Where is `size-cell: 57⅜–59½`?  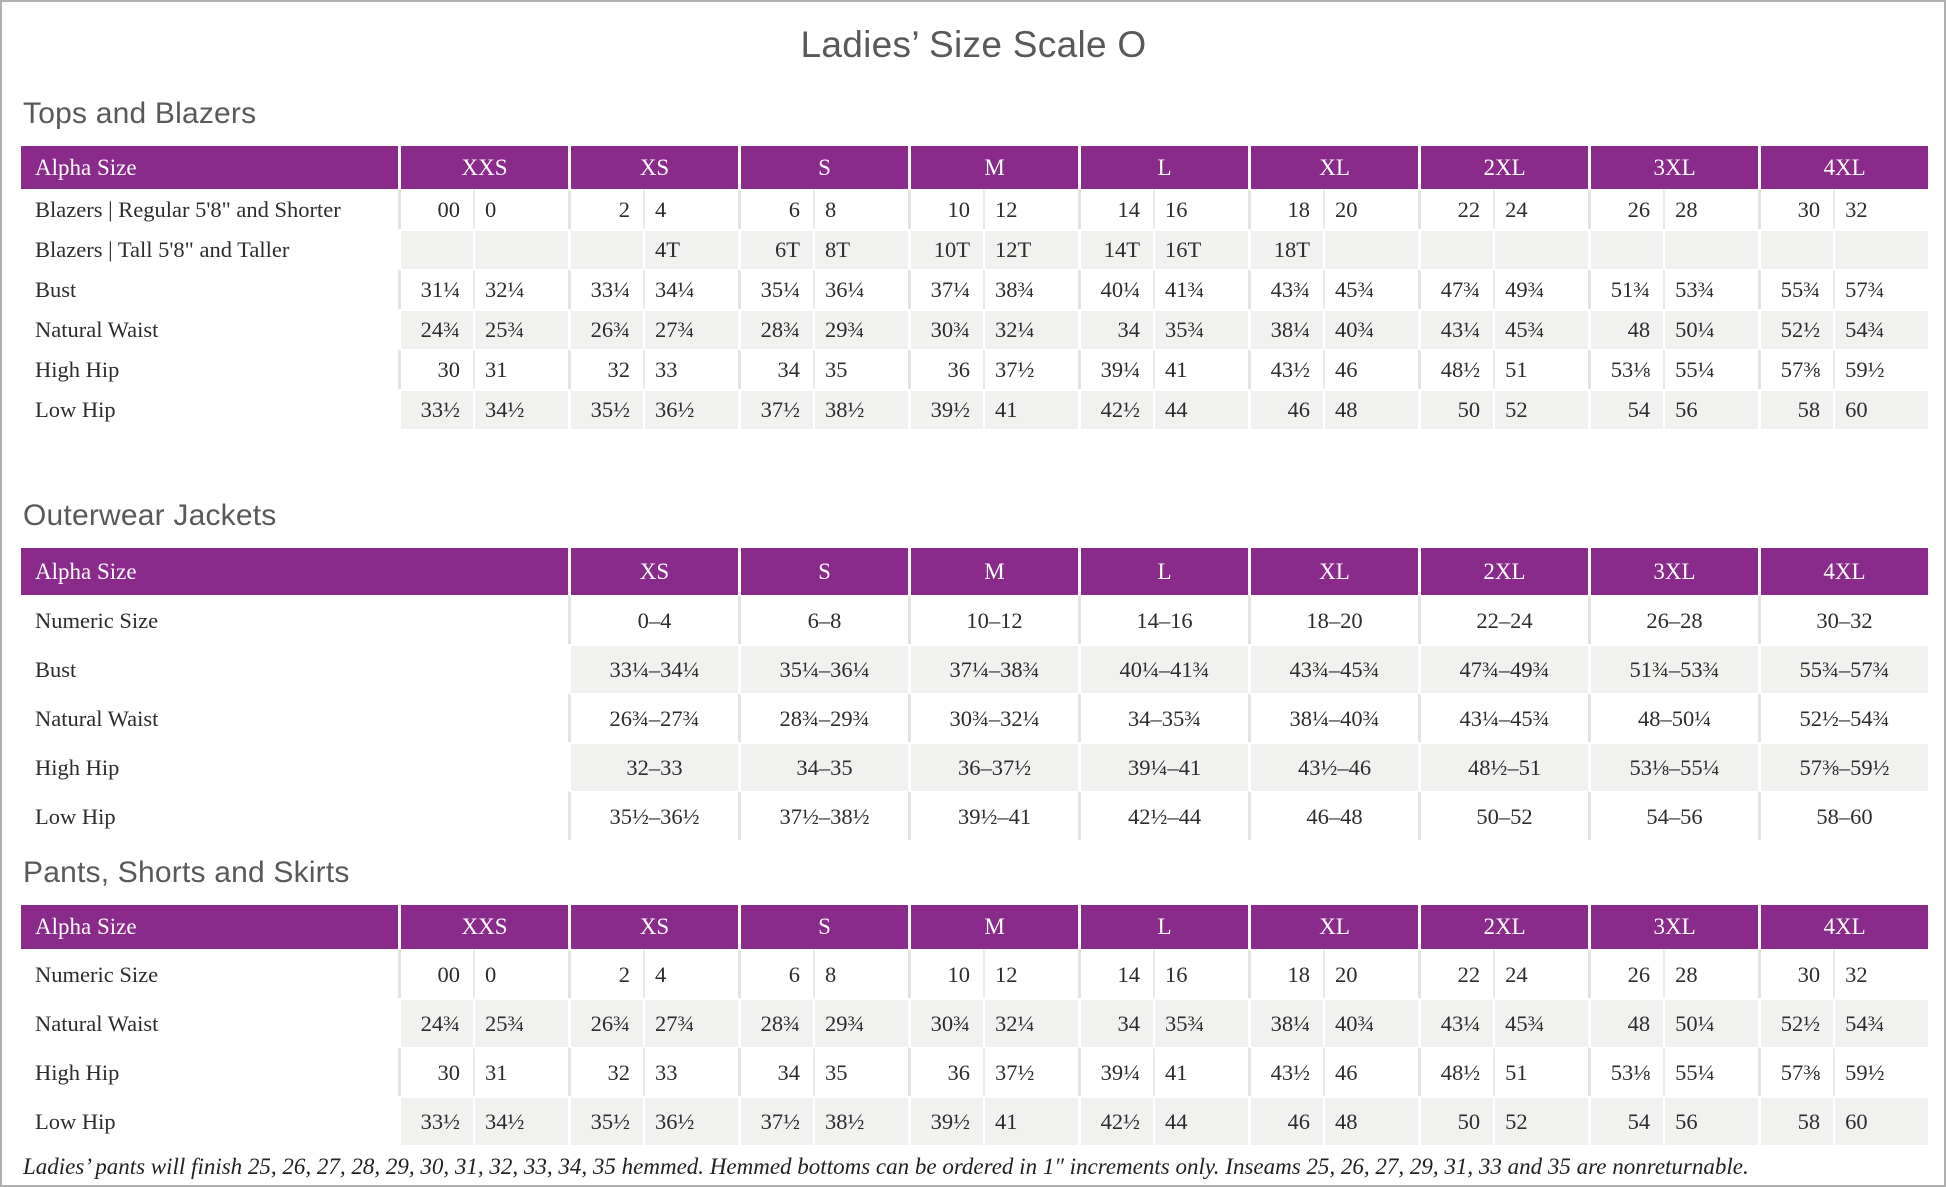 size-cell: 57⅜–59½ is located at coordinates (1843, 766).